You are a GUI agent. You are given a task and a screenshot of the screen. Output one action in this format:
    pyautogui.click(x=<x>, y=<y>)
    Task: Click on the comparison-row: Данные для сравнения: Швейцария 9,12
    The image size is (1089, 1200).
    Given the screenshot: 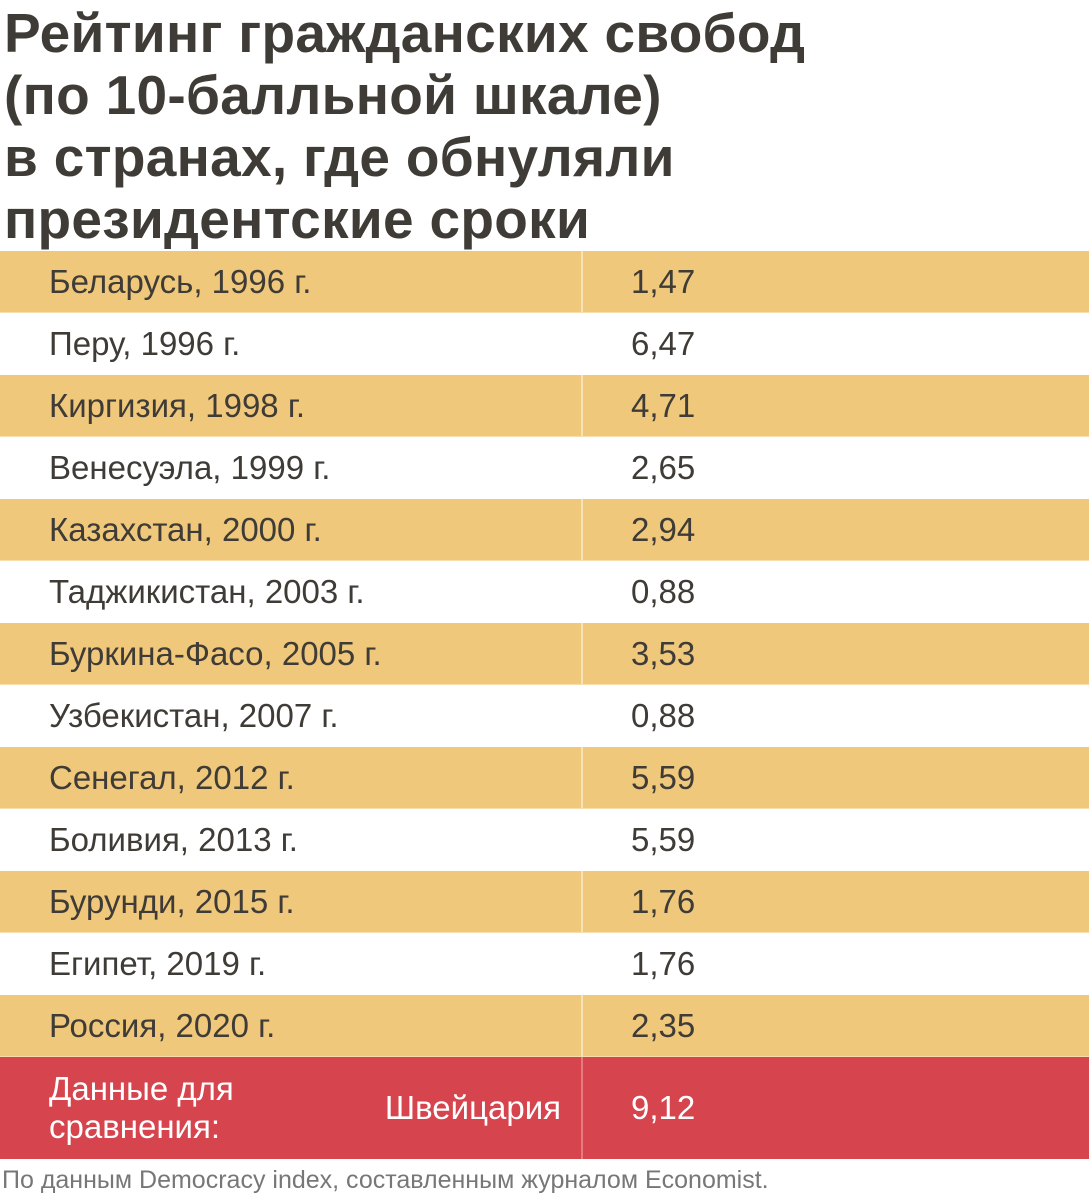 What is the action you would take?
    pyautogui.click(x=544, y=1108)
    